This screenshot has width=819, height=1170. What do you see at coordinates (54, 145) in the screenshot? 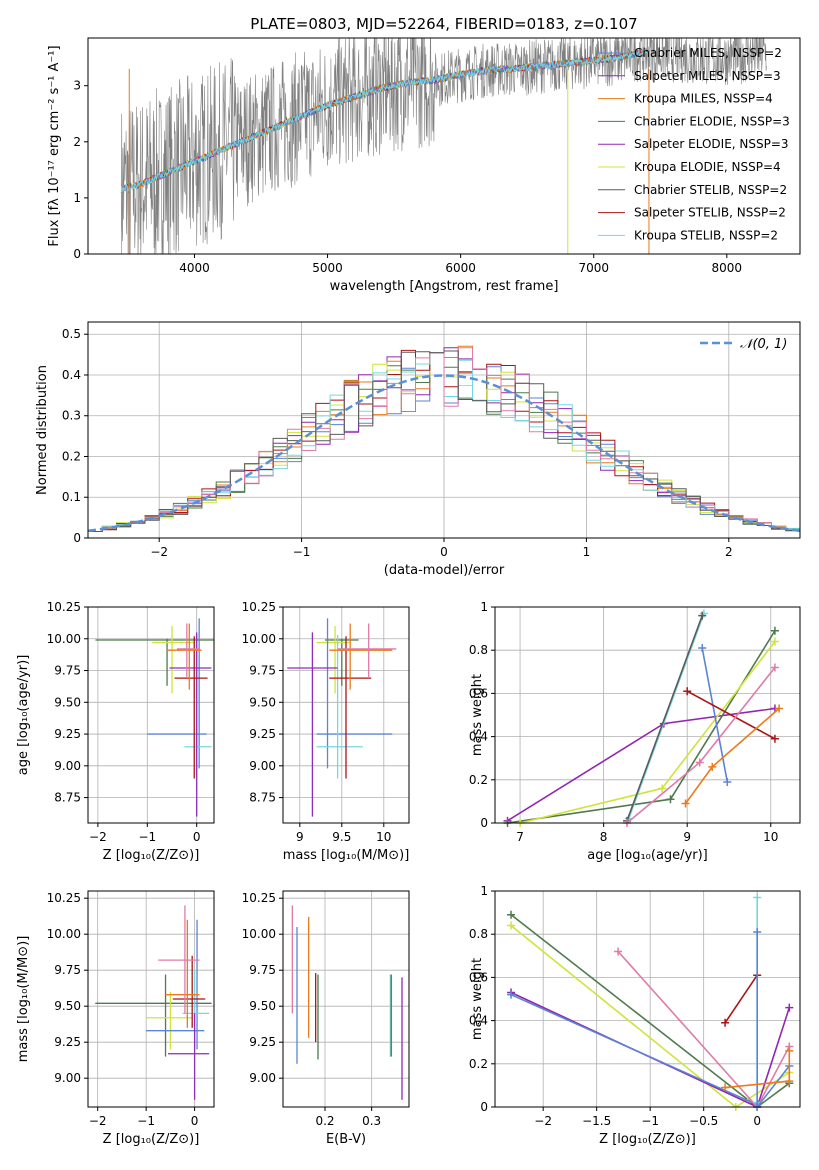
I see `y-axis-label: Flux [fλ 10⁻¹⁷ erg cm⁻² s⁻¹ A⁻¹]` at bounding box center [54, 145].